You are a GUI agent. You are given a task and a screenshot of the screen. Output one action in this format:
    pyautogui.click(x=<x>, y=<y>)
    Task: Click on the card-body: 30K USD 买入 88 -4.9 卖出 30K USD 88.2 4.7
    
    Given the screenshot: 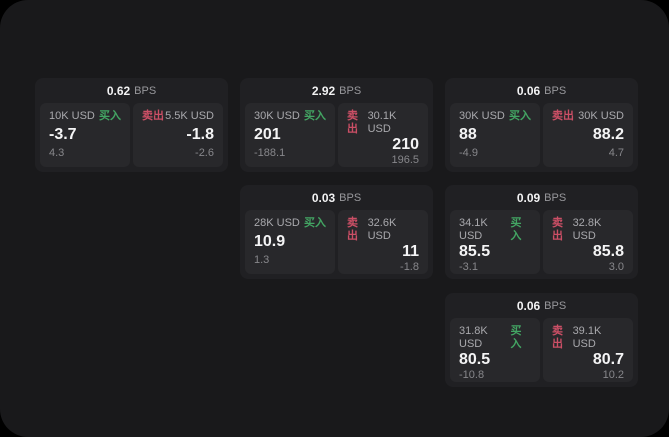 What is the action you would take?
    pyautogui.click(x=541, y=135)
    